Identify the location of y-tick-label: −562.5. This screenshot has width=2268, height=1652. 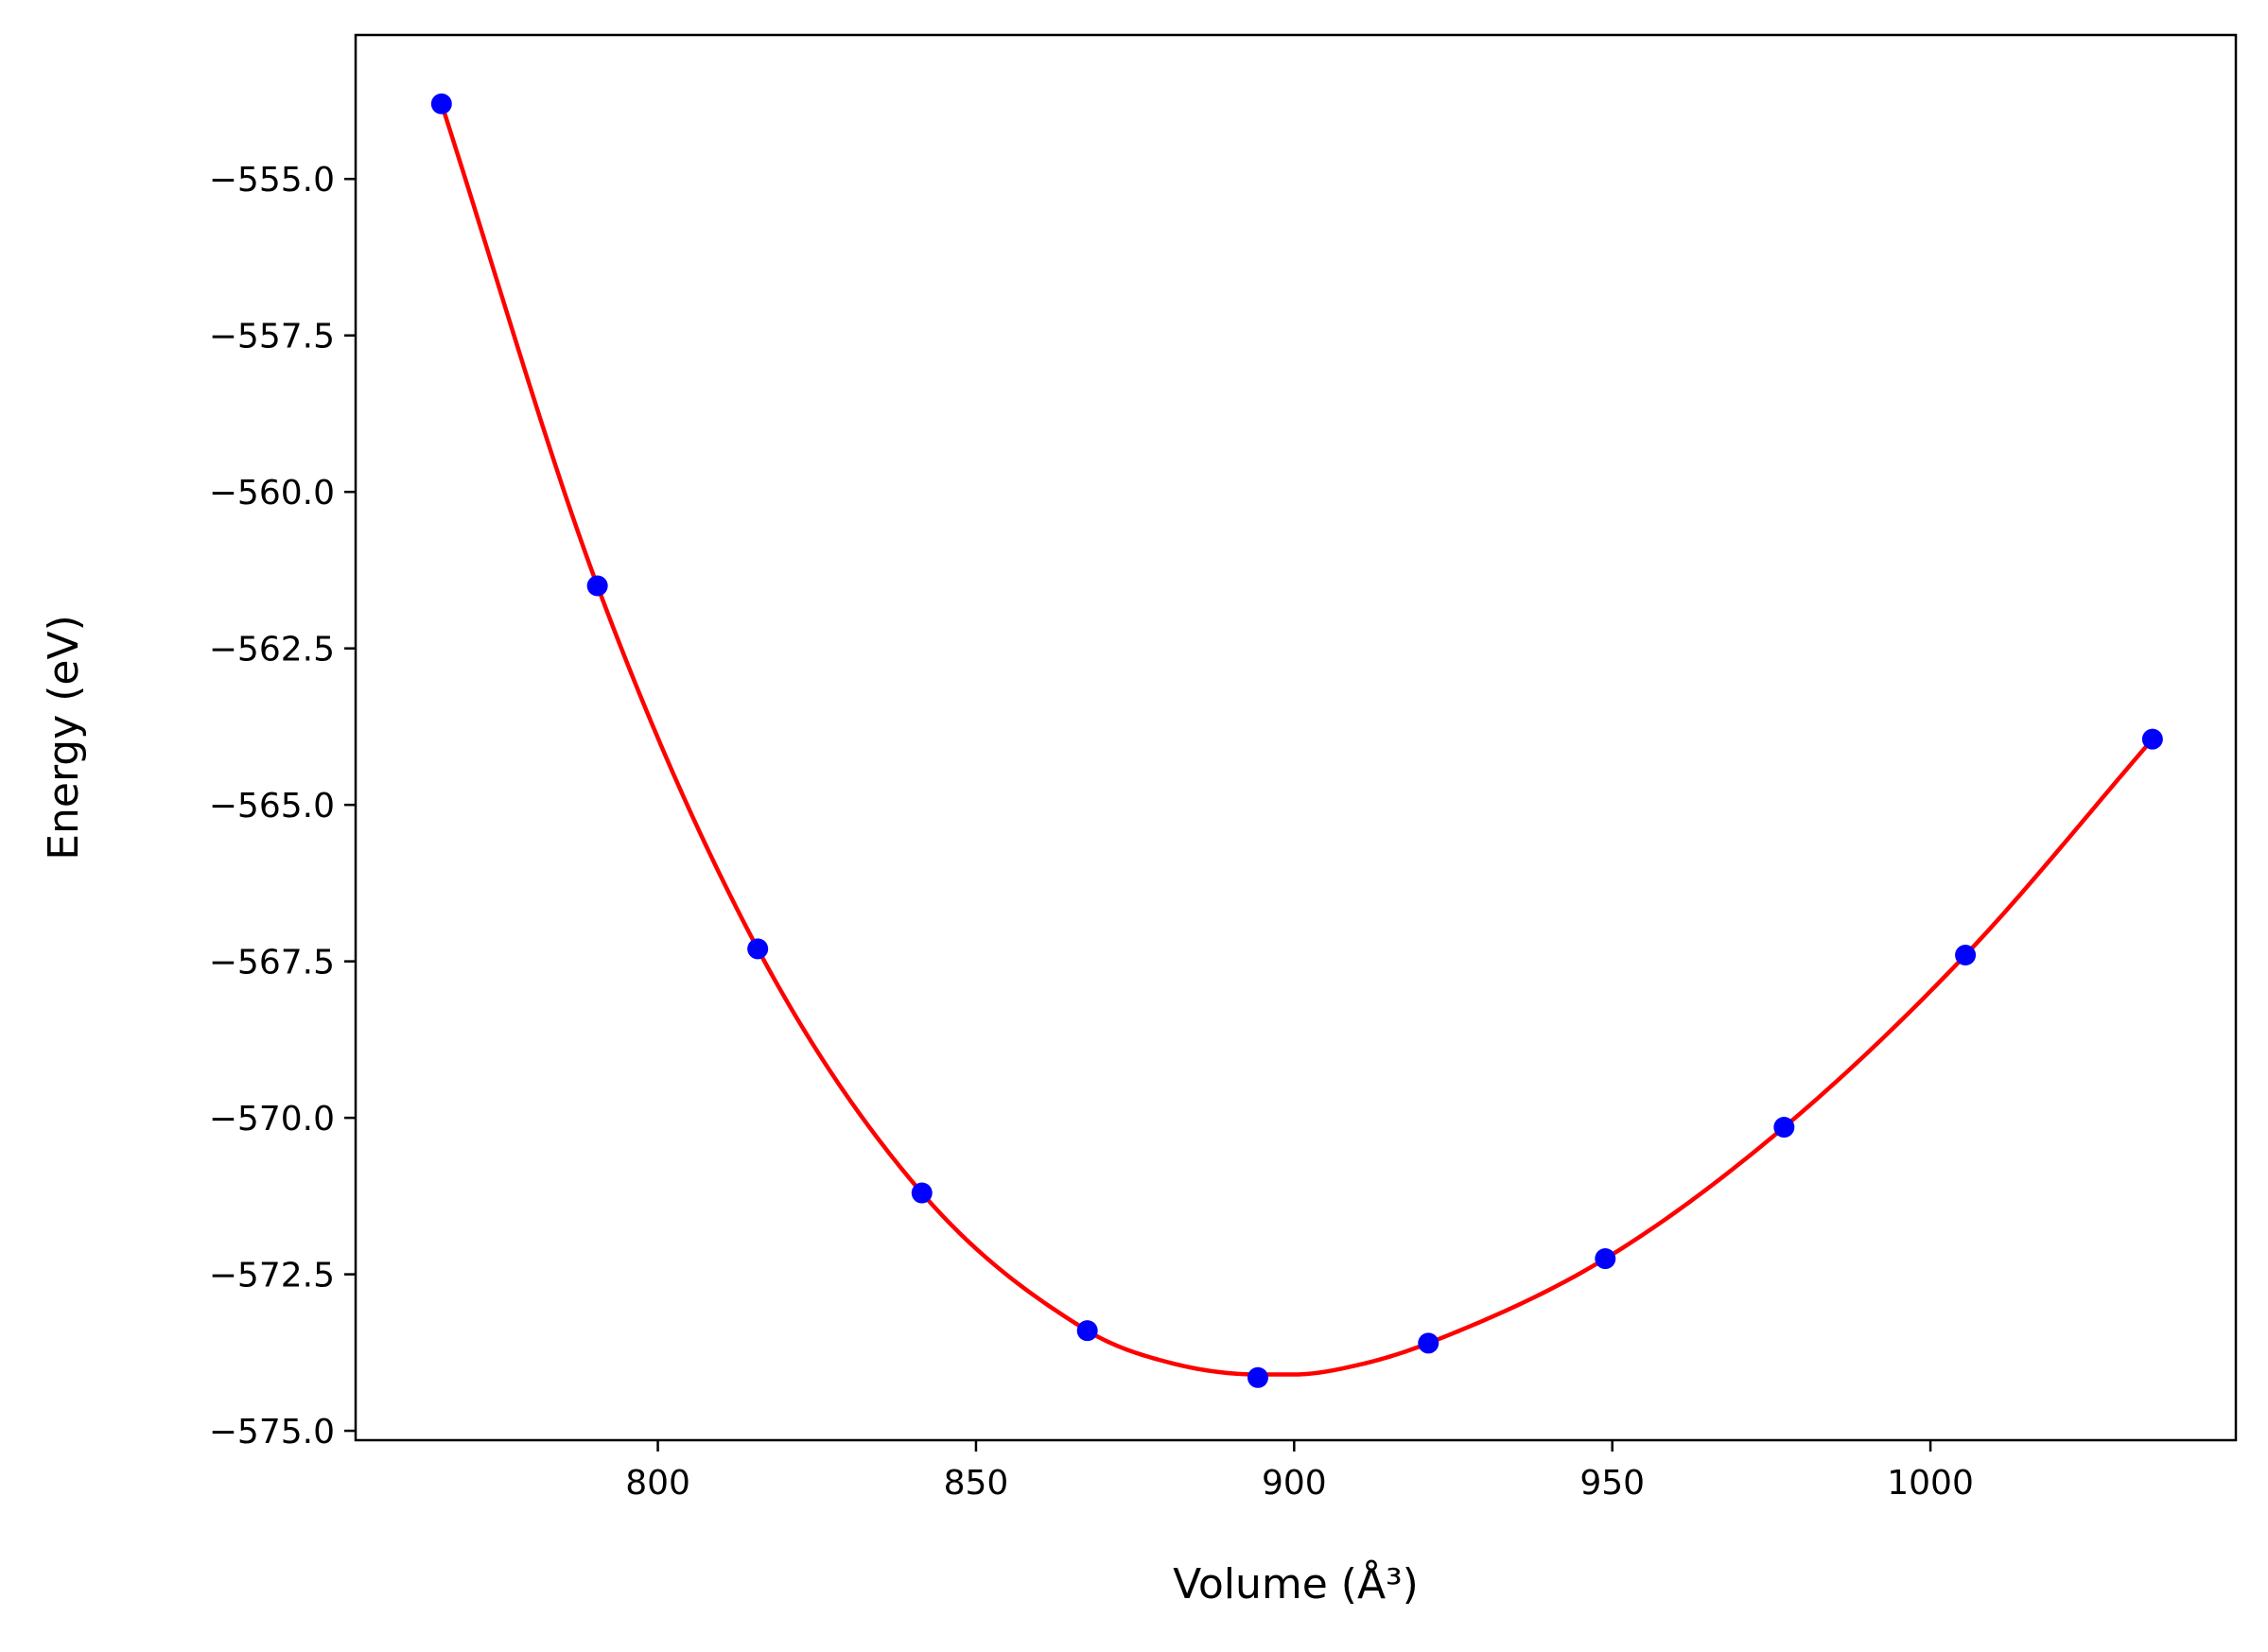
(272, 650).